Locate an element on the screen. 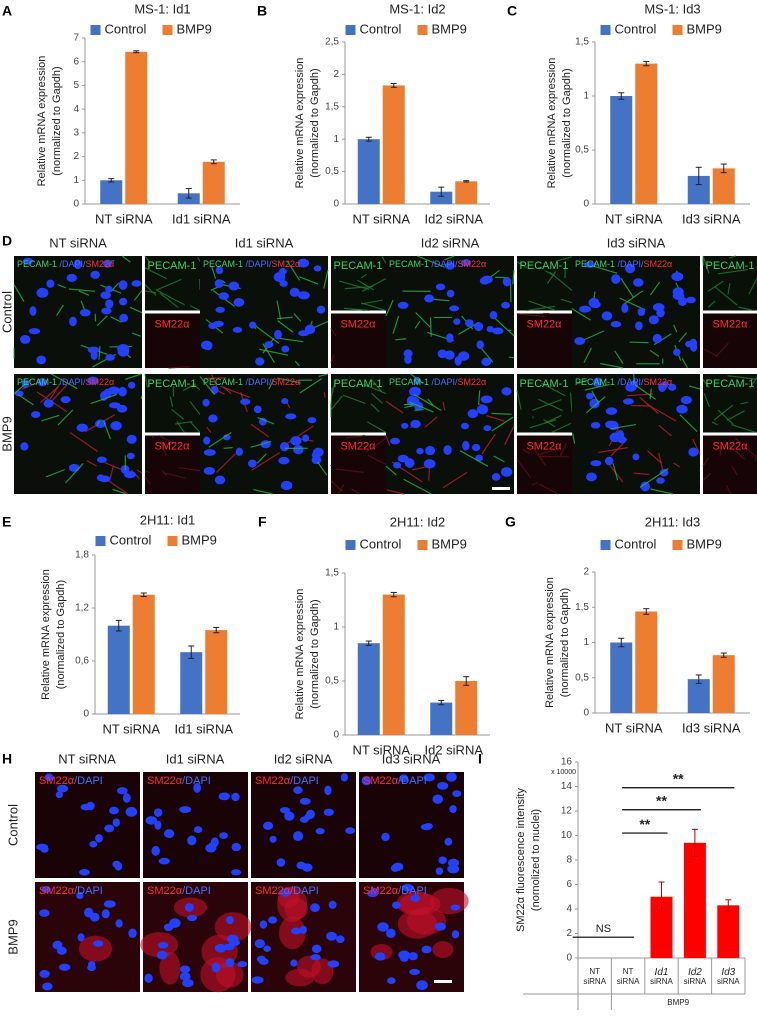 This screenshot has width=757, height=1020. panel-letter: E is located at coordinates (6, 522).